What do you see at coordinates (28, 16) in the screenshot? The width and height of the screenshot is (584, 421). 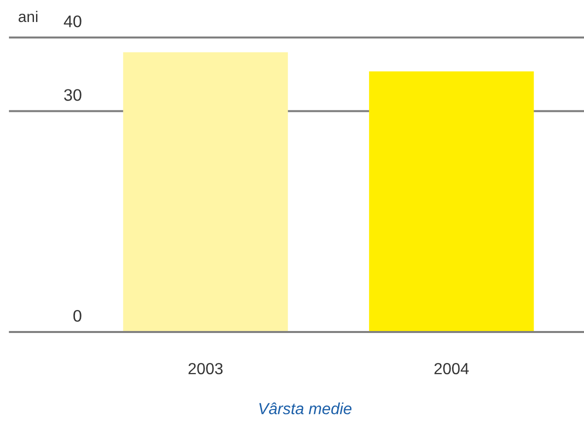 I see `text: ani` at bounding box center [28, 16].